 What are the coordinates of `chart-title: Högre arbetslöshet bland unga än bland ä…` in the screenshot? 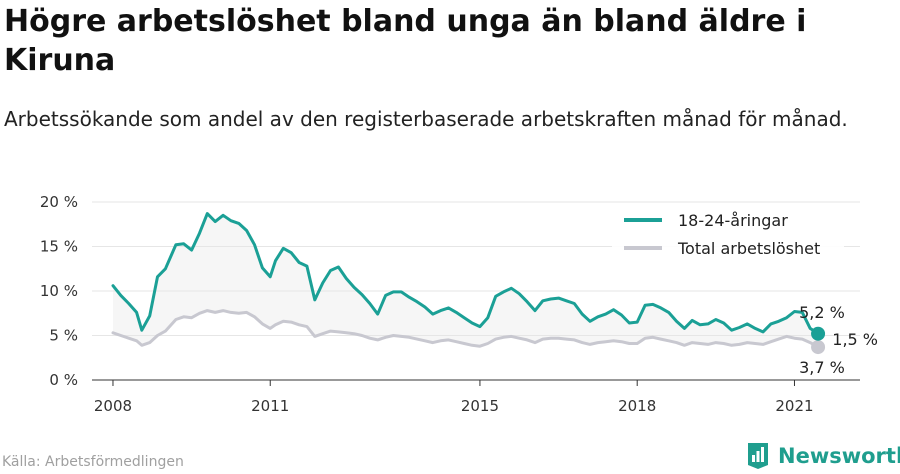 It's located at (405, 41).